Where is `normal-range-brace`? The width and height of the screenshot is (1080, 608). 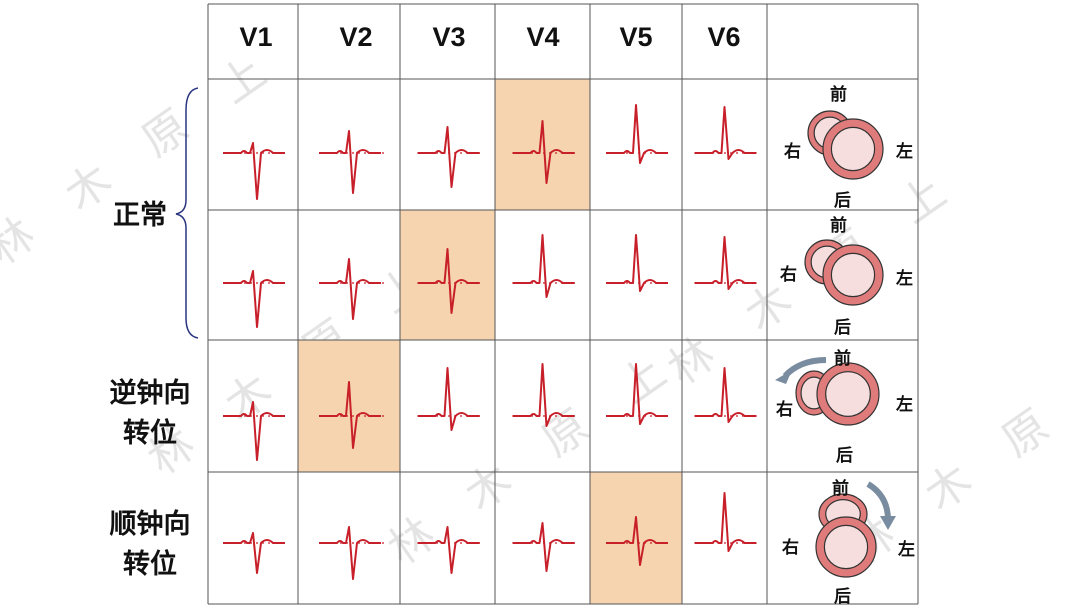
normal-range-brace is located at coordinates (187, 213).